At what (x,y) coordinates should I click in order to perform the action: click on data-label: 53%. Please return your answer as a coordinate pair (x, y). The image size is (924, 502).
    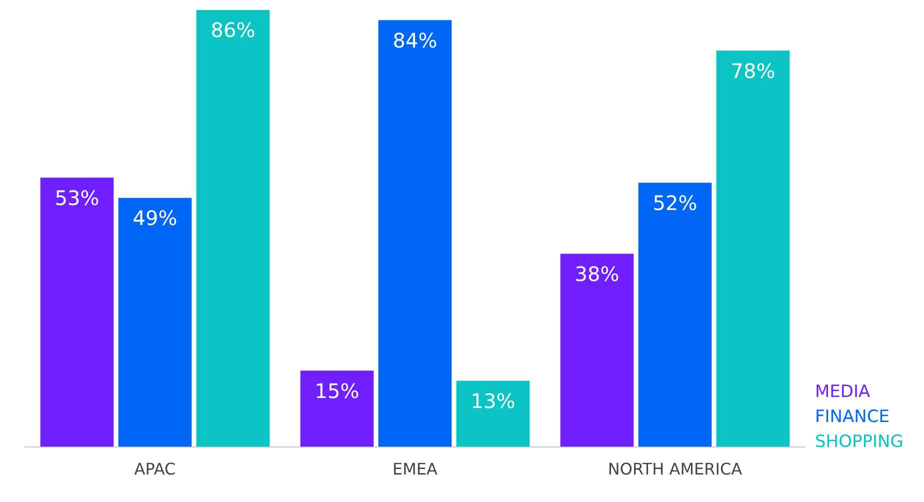
    Looking at the image, I should click on (77, 198).